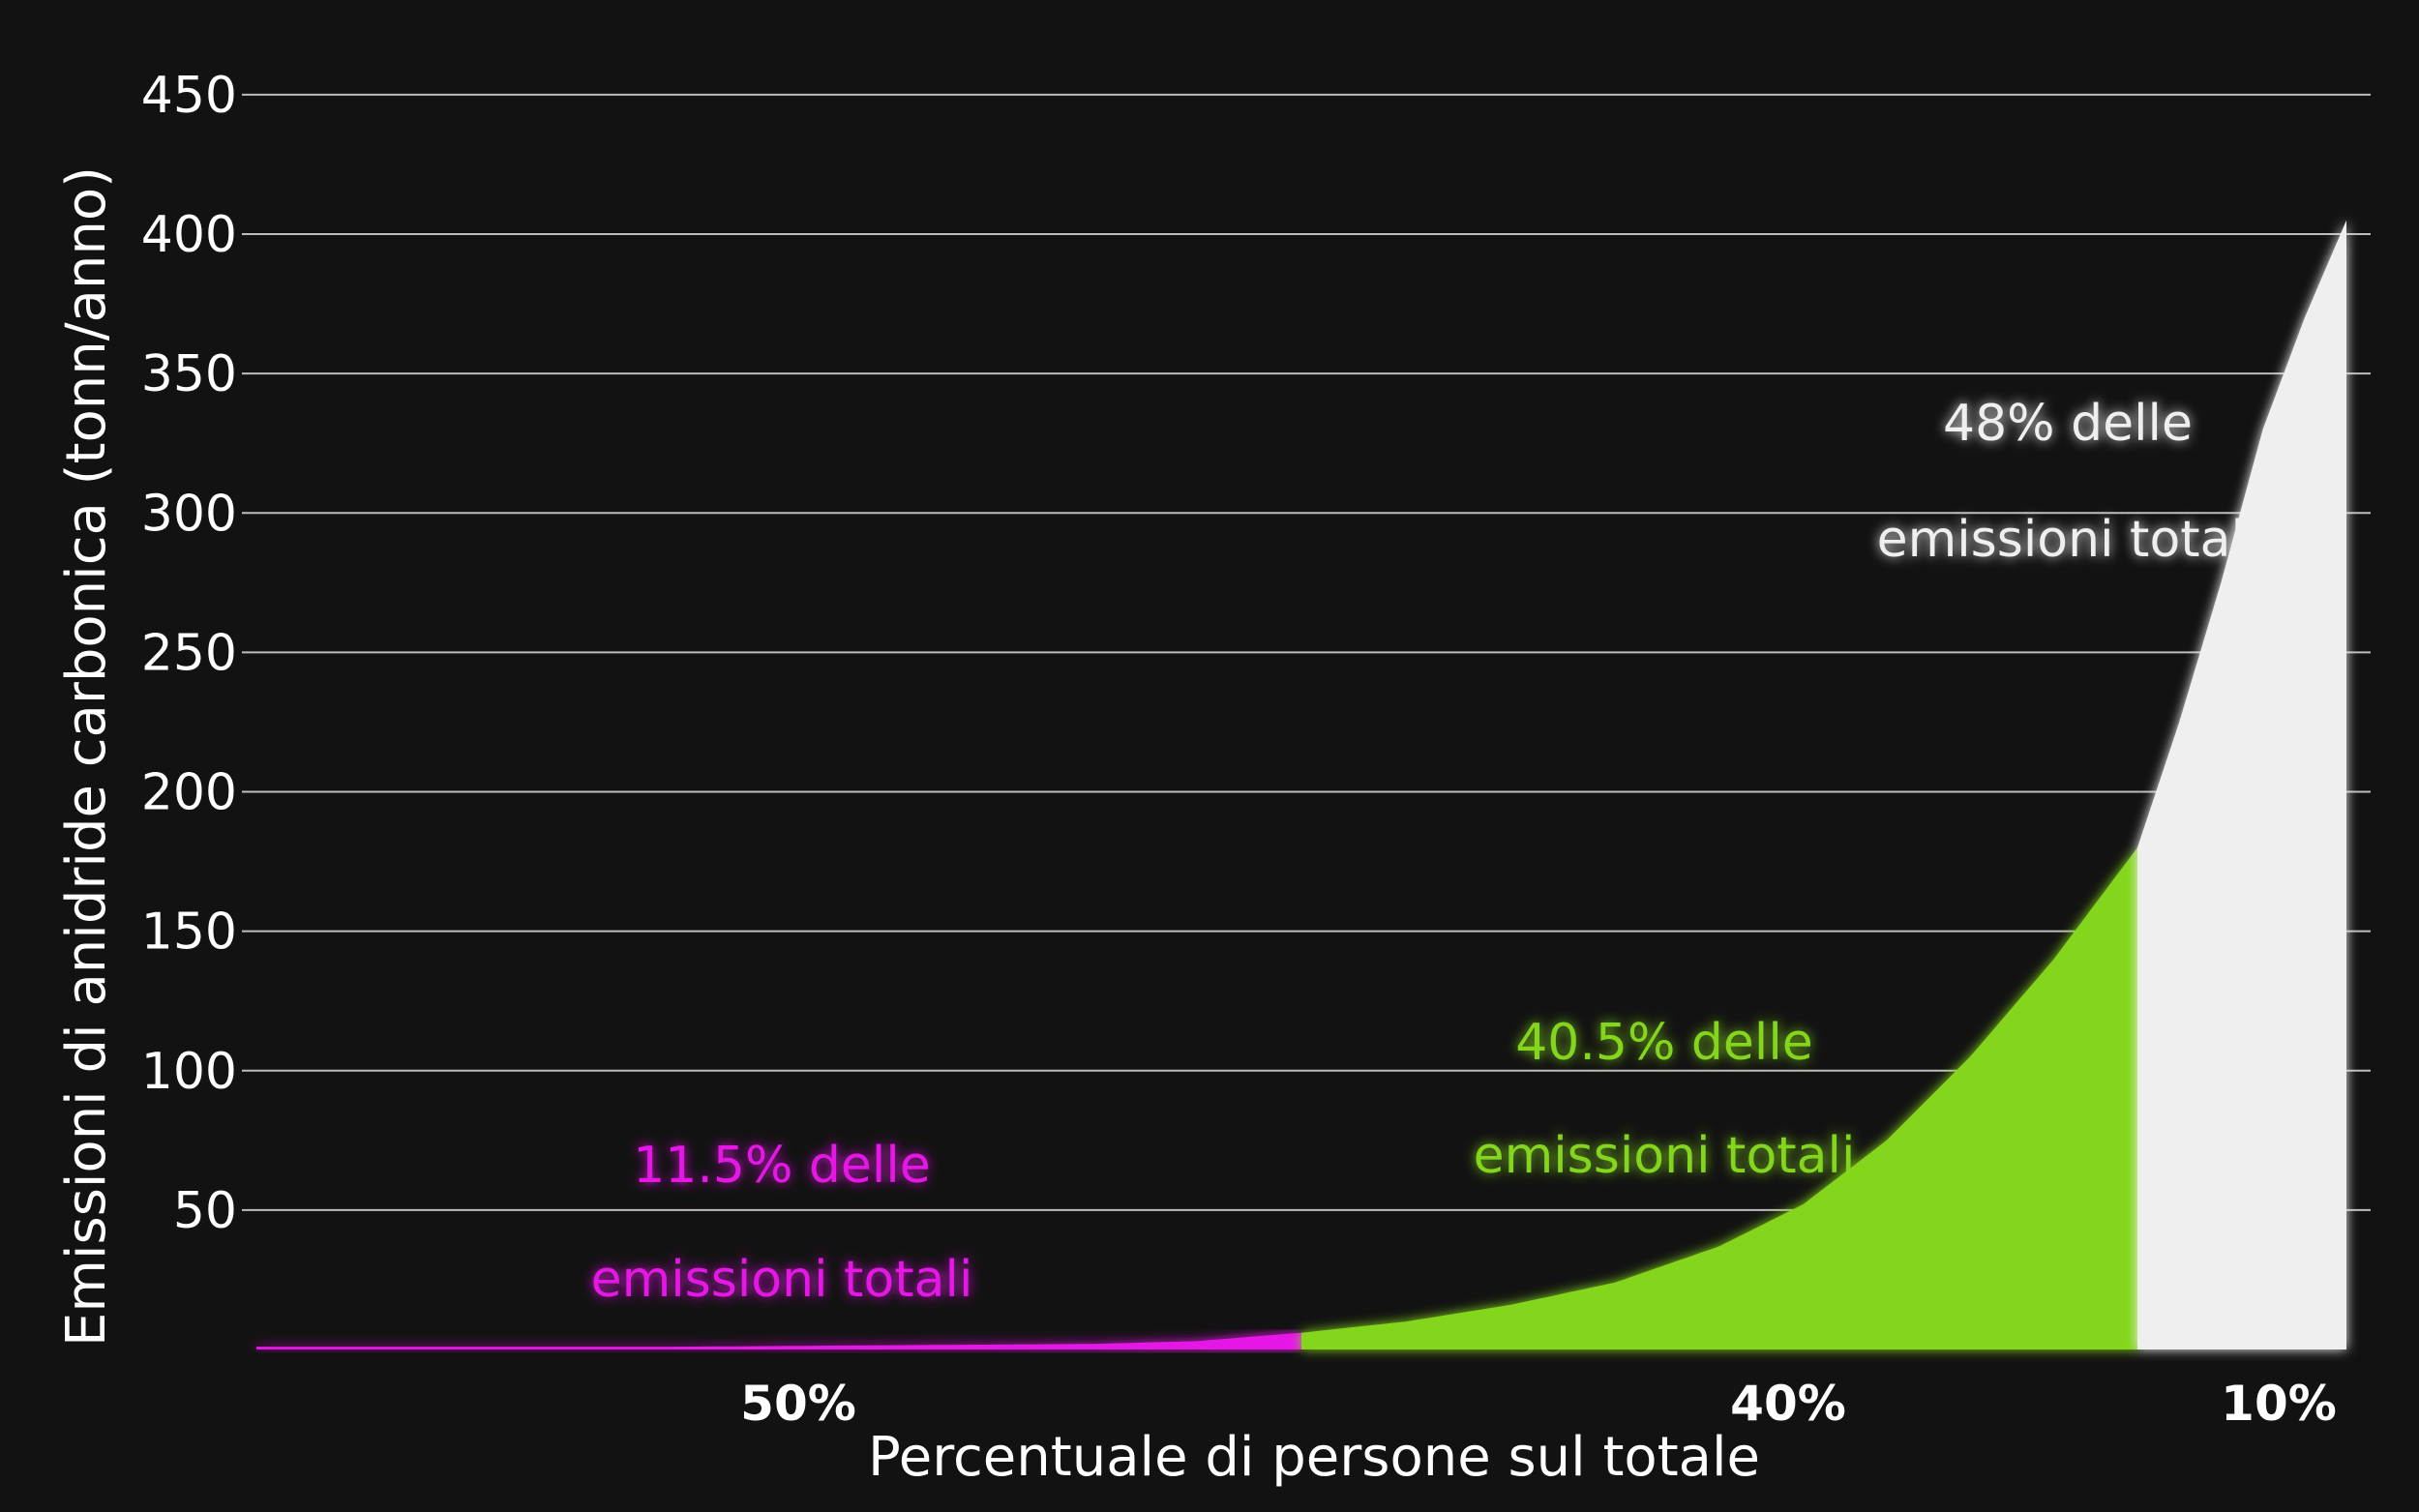 The width and height of the screenshot is (2419, 1512). Describe the element at coordinates (189, 514) in the screenshot. I see `y-tick-label: 300` at that location.